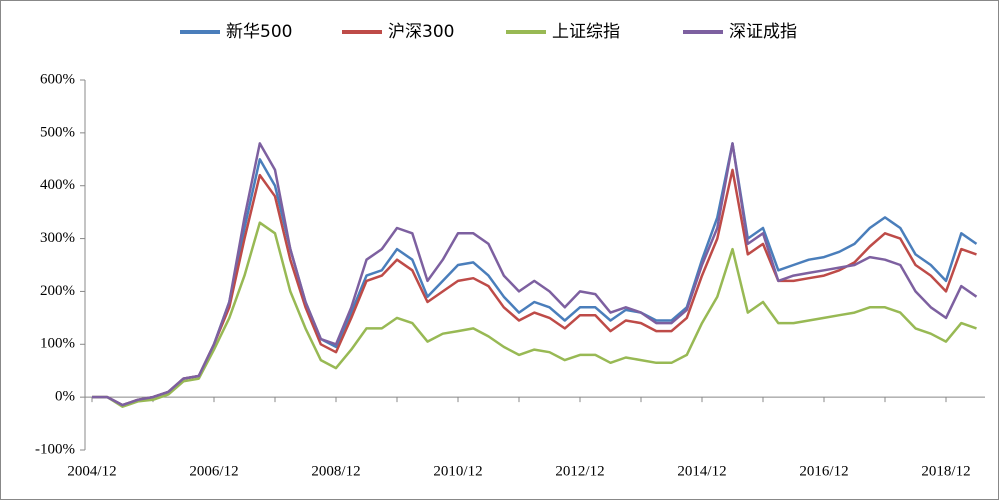 The image size is (1000, 501). Describe the element at coordinates (421, 32) in the screenshot. I see `legend-label: 沪深300` at that location.